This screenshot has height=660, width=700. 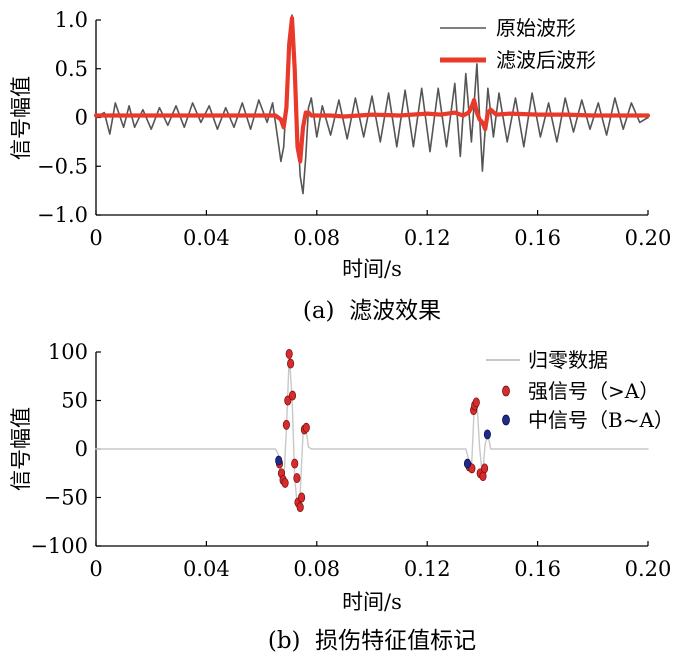 I want to click on a-xtick-label: 0.16, so click(x=537, y=238).